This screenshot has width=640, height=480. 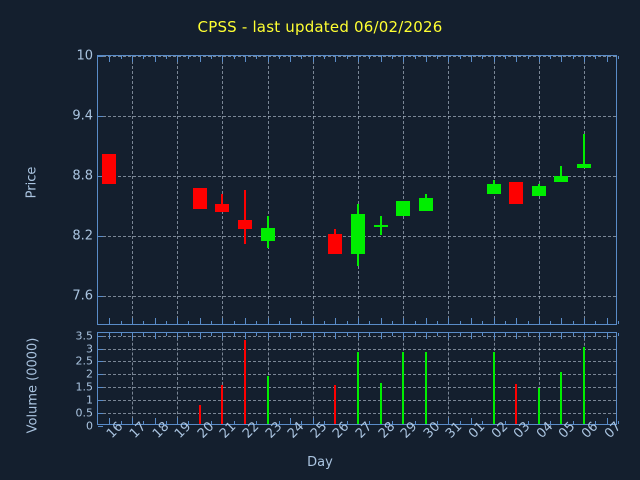 I want to click on volume-tick-label: 3, so click(x=89, y=348).